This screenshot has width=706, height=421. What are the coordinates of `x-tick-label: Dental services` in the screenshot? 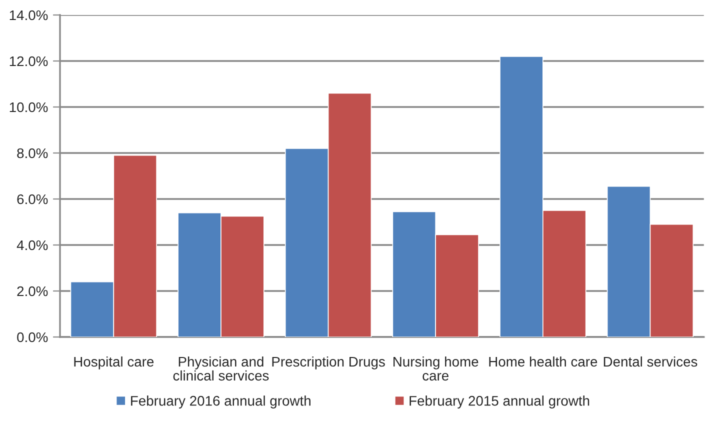 It's located at (651, 361).